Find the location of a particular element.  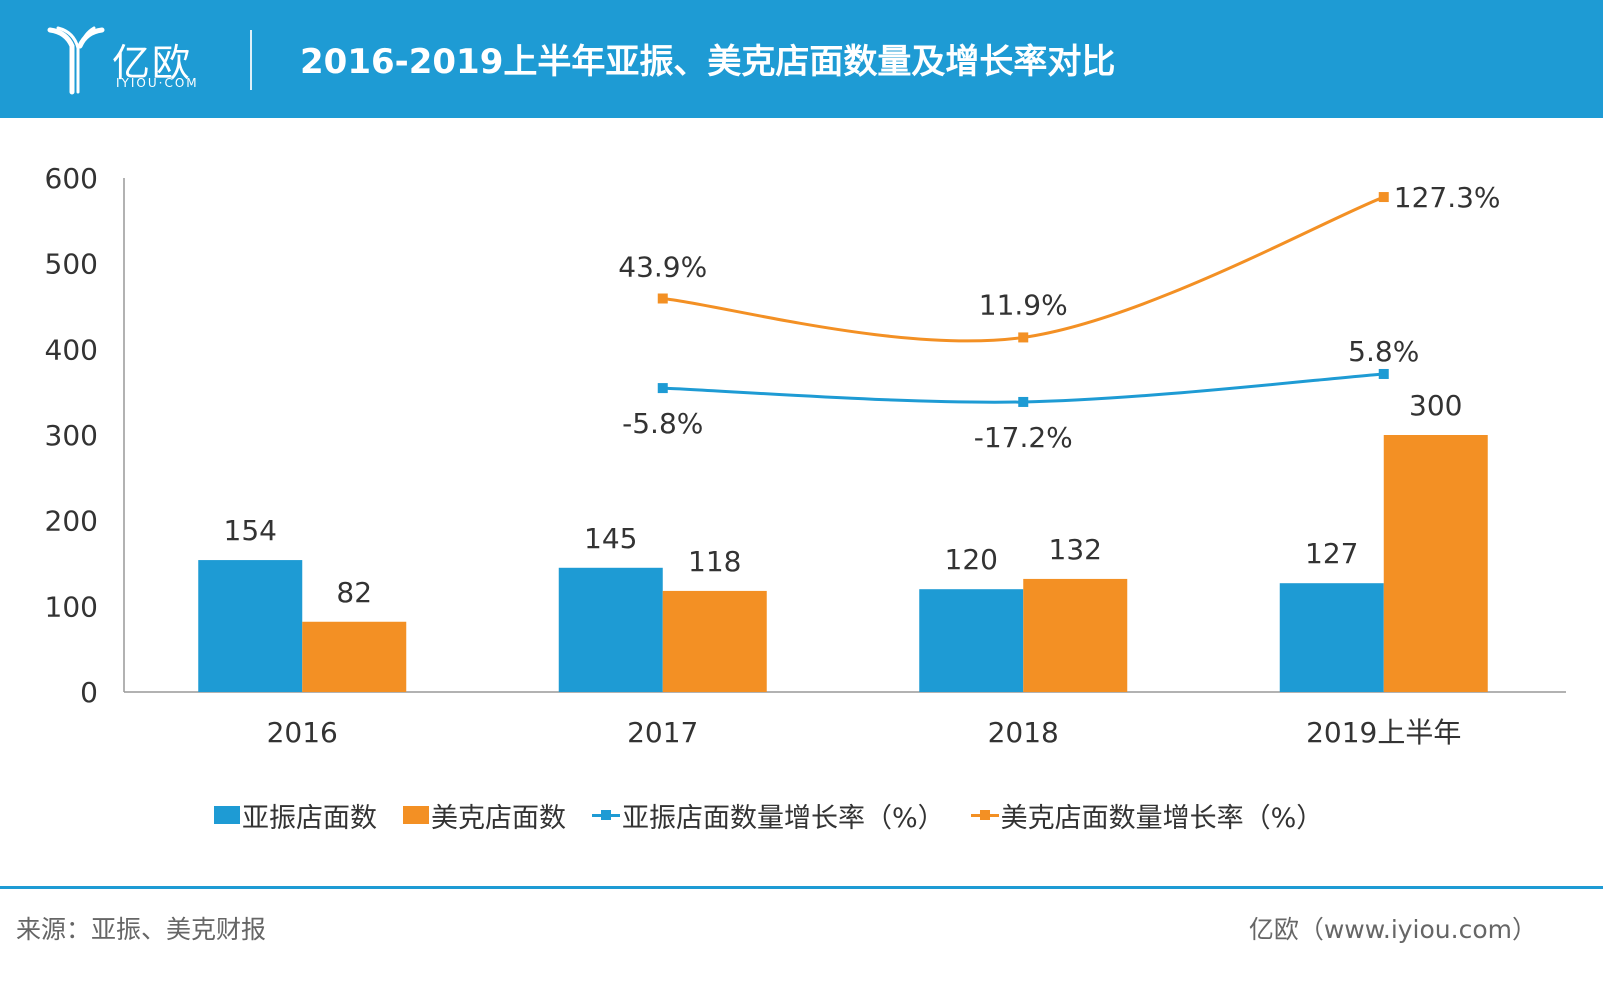

legend-label: 亚振店面数量增长率（%） is located at coordinates (783, 818).